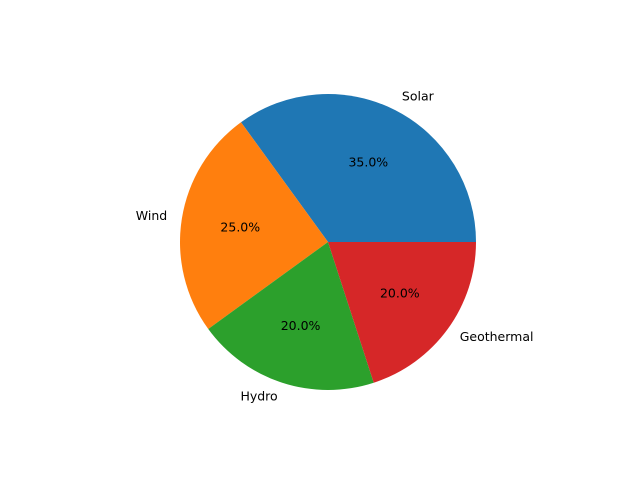  What do you see at coordinates (418, 95) in the screenshot?
I see `slice-label-solar: Solar` at bounding box center [418, 95].